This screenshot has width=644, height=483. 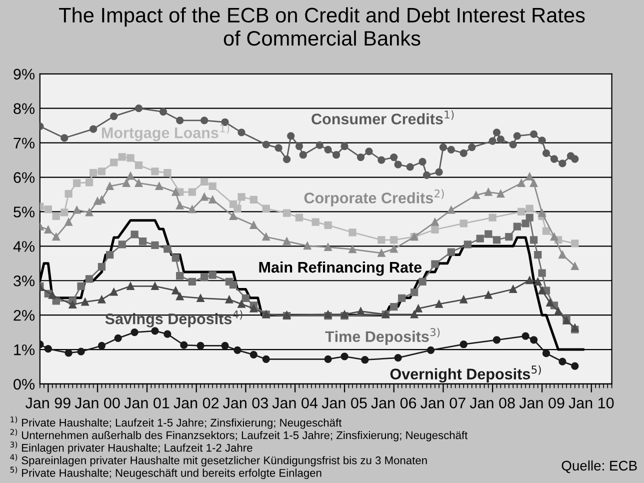 I want to click on y-tick-label: 8%, so click(x=24, y=108).